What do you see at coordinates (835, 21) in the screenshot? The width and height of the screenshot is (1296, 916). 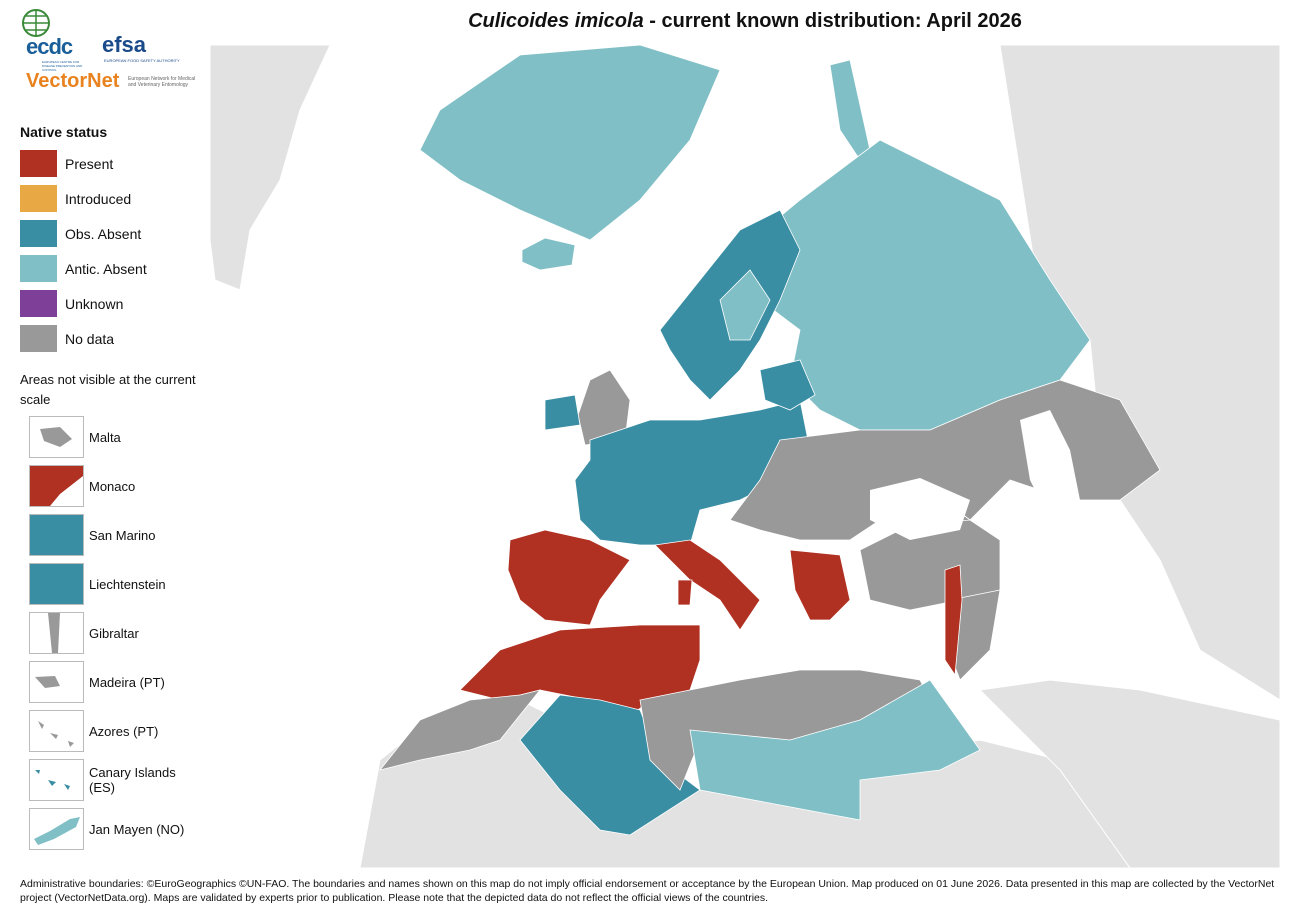 I see `title-rest: - current known distribution: April 2026` at bounding box center [835, 21].